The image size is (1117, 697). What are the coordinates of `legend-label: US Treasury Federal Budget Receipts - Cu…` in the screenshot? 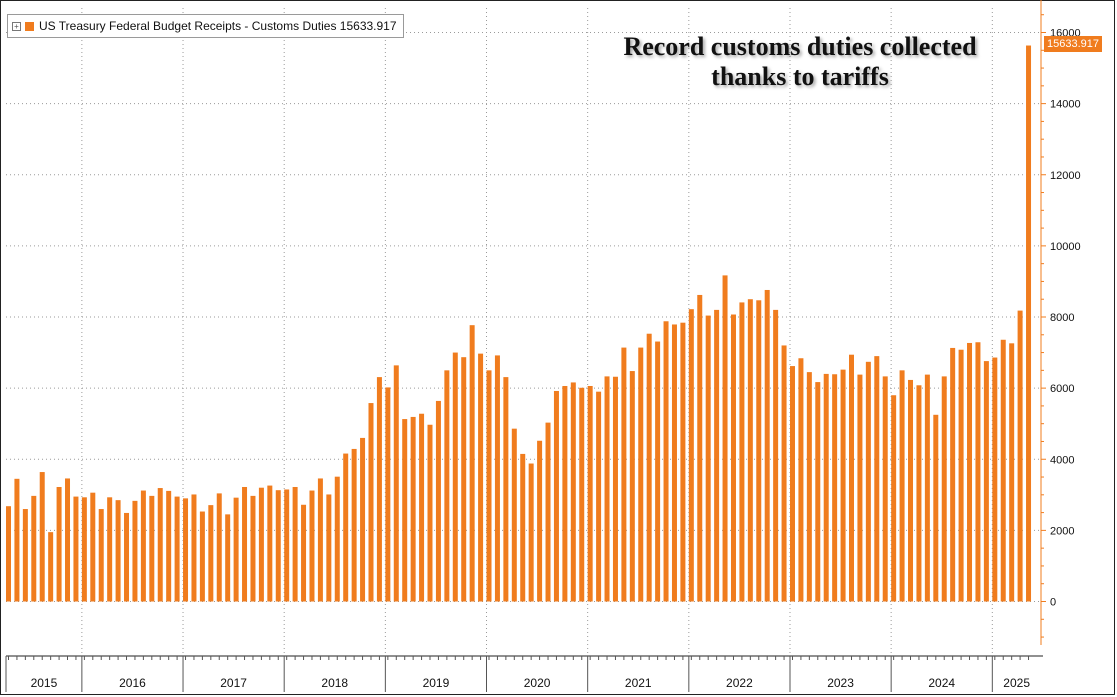 It's located at (188, 26).